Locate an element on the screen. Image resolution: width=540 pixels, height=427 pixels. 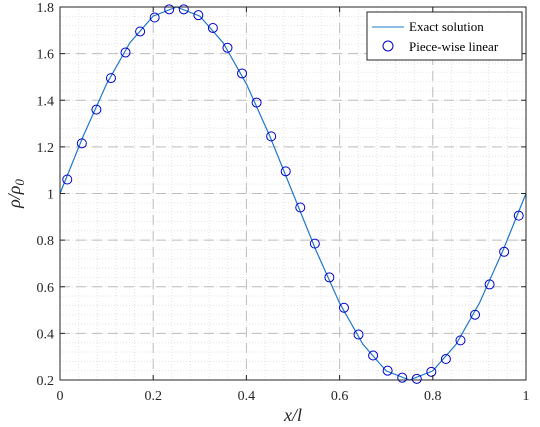
x-tick-label: 0.4 is located at coordinates (247, 396).